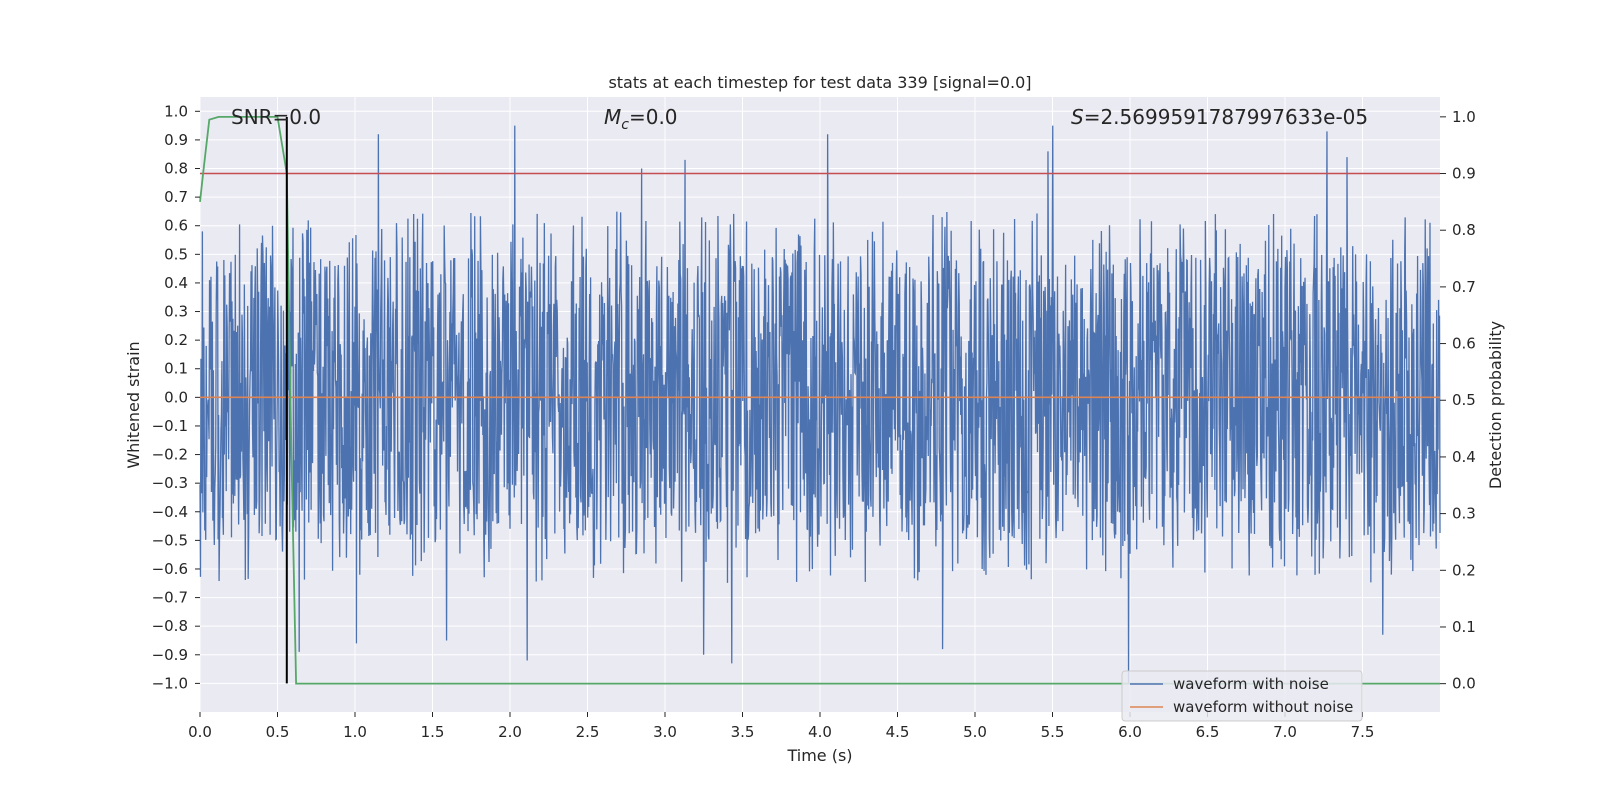  Describe the element at coordinates (176, 197) in the screenshot. I see `y-tick-label: 0.7` at that location.